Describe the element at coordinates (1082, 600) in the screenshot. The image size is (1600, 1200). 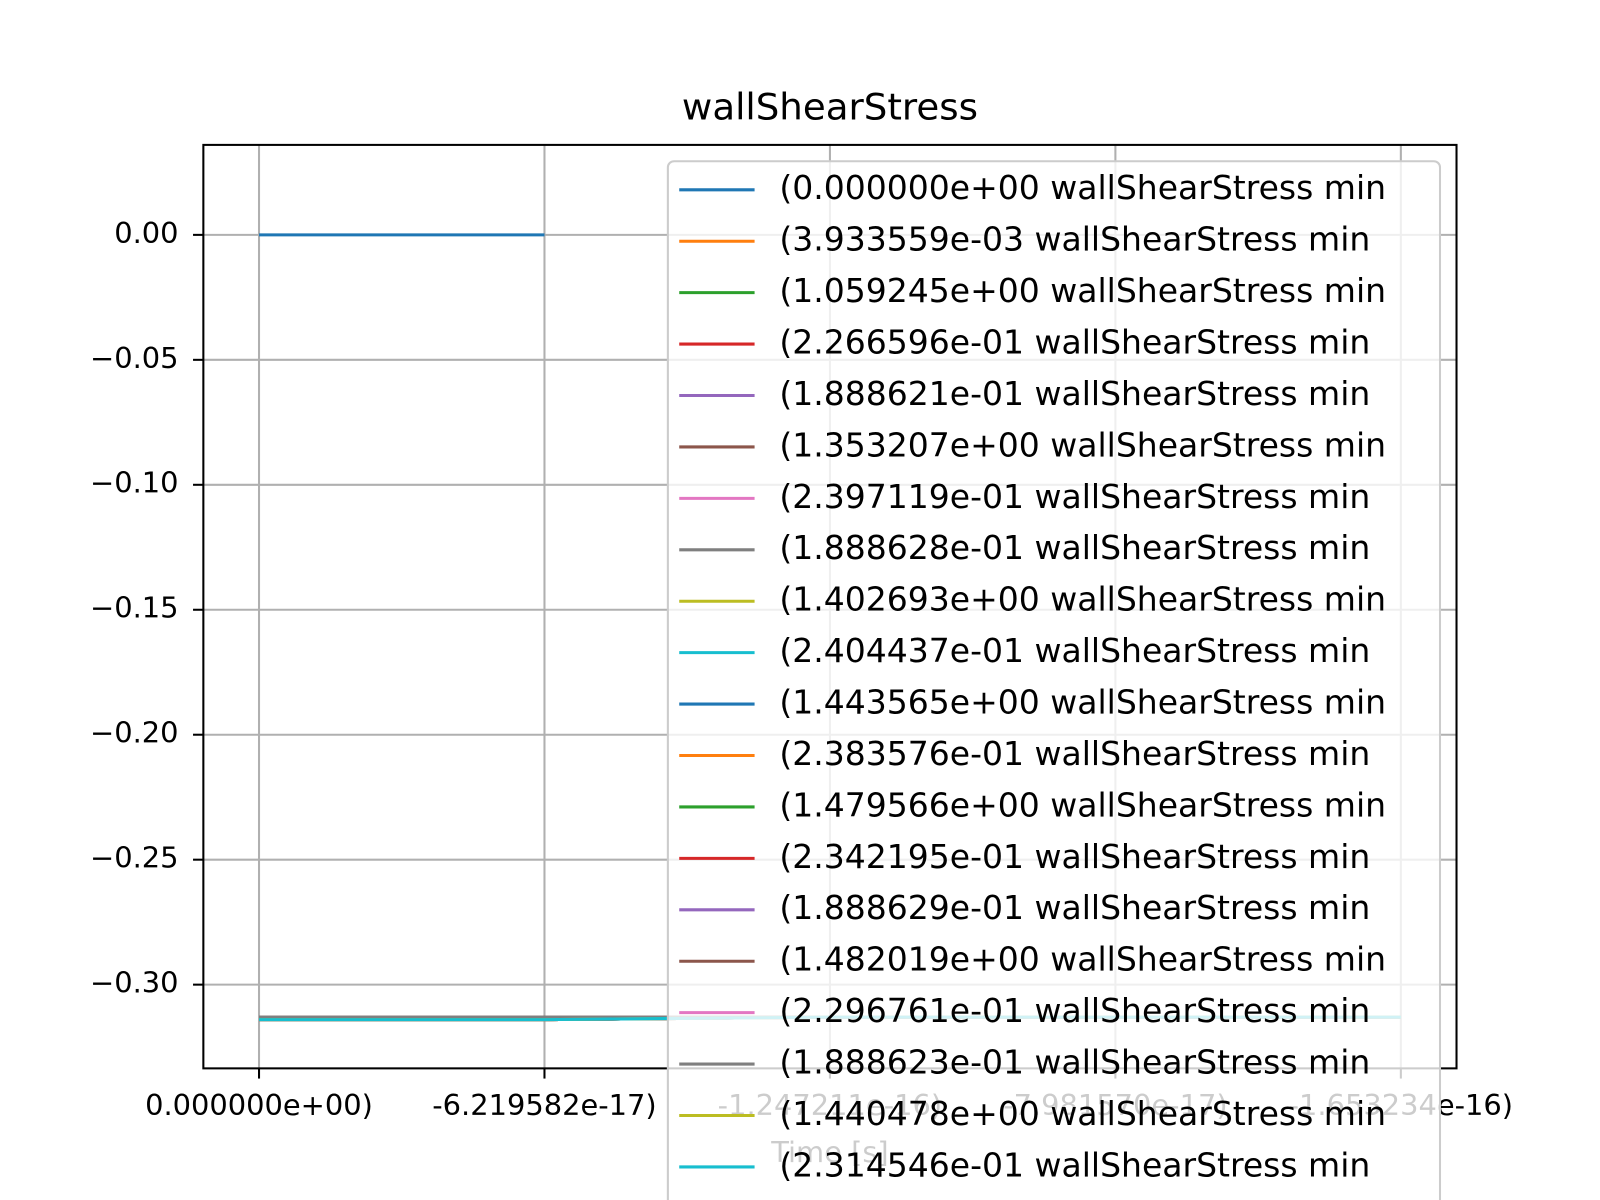
I see `legend-label: (1.402693e+00 wallShearStress min` at that location.